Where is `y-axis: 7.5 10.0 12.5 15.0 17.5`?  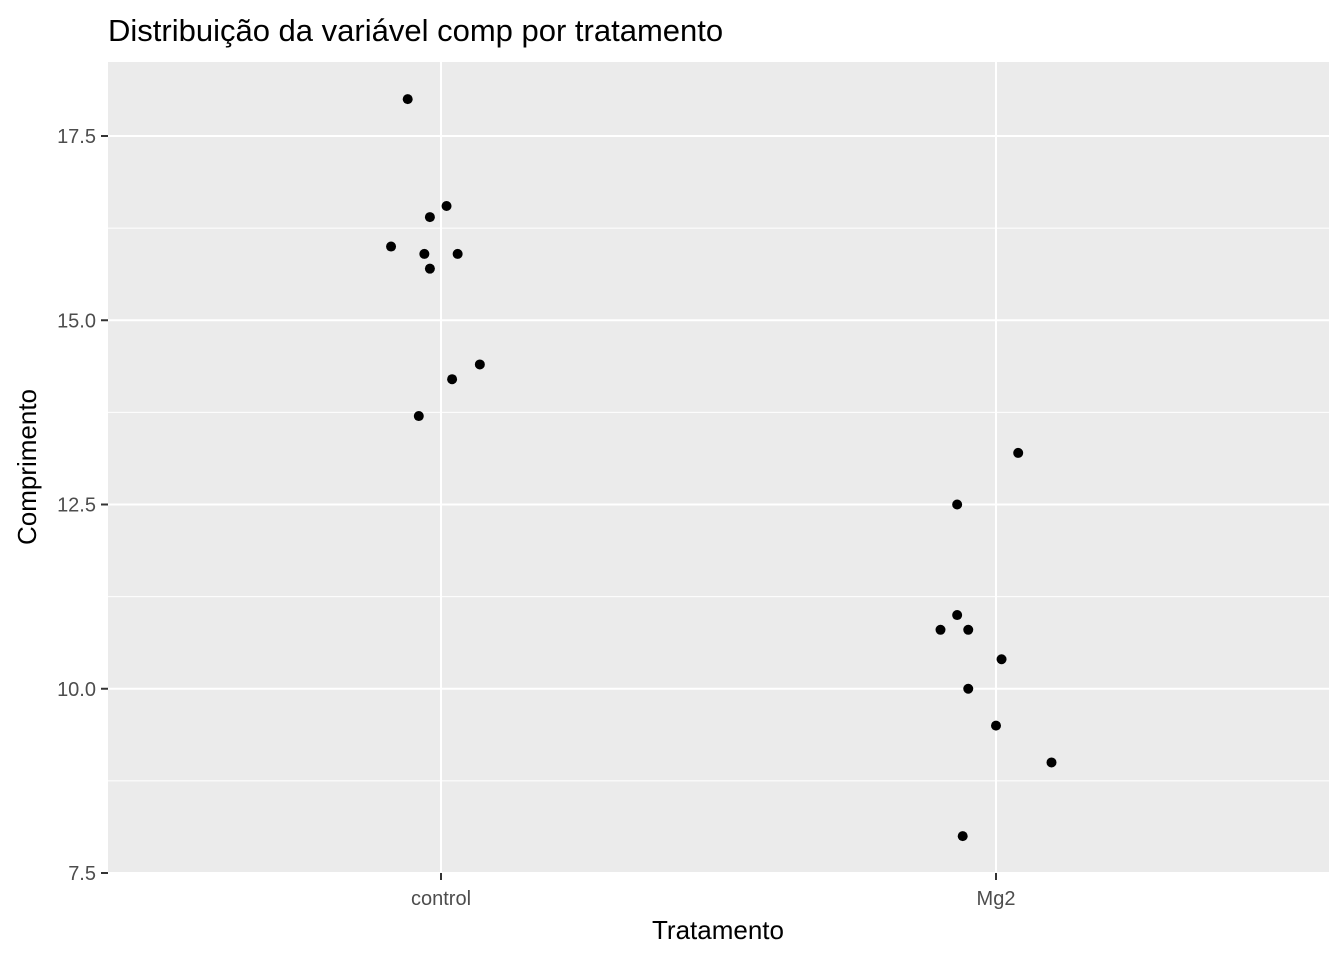
y-axis: 7.5 10.0 12.5 15.0 17.5 is located at coordinates (82, 505).